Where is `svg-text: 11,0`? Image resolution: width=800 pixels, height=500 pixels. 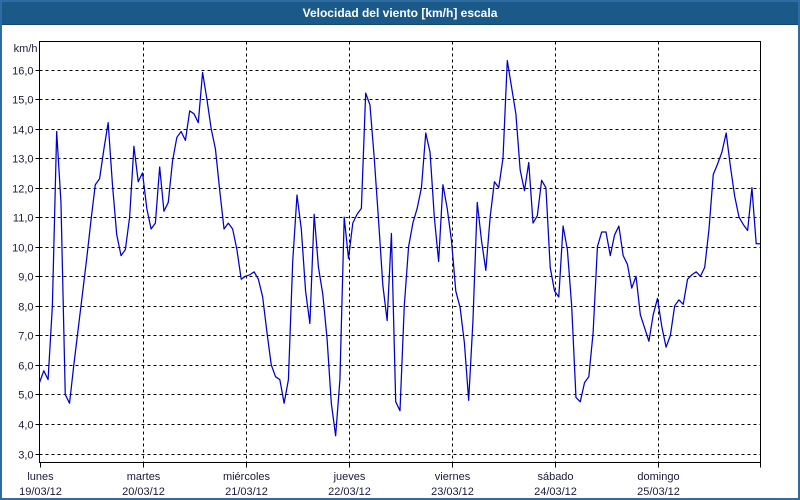 svg-text: 11,0 is located at coordinates (23, 219).